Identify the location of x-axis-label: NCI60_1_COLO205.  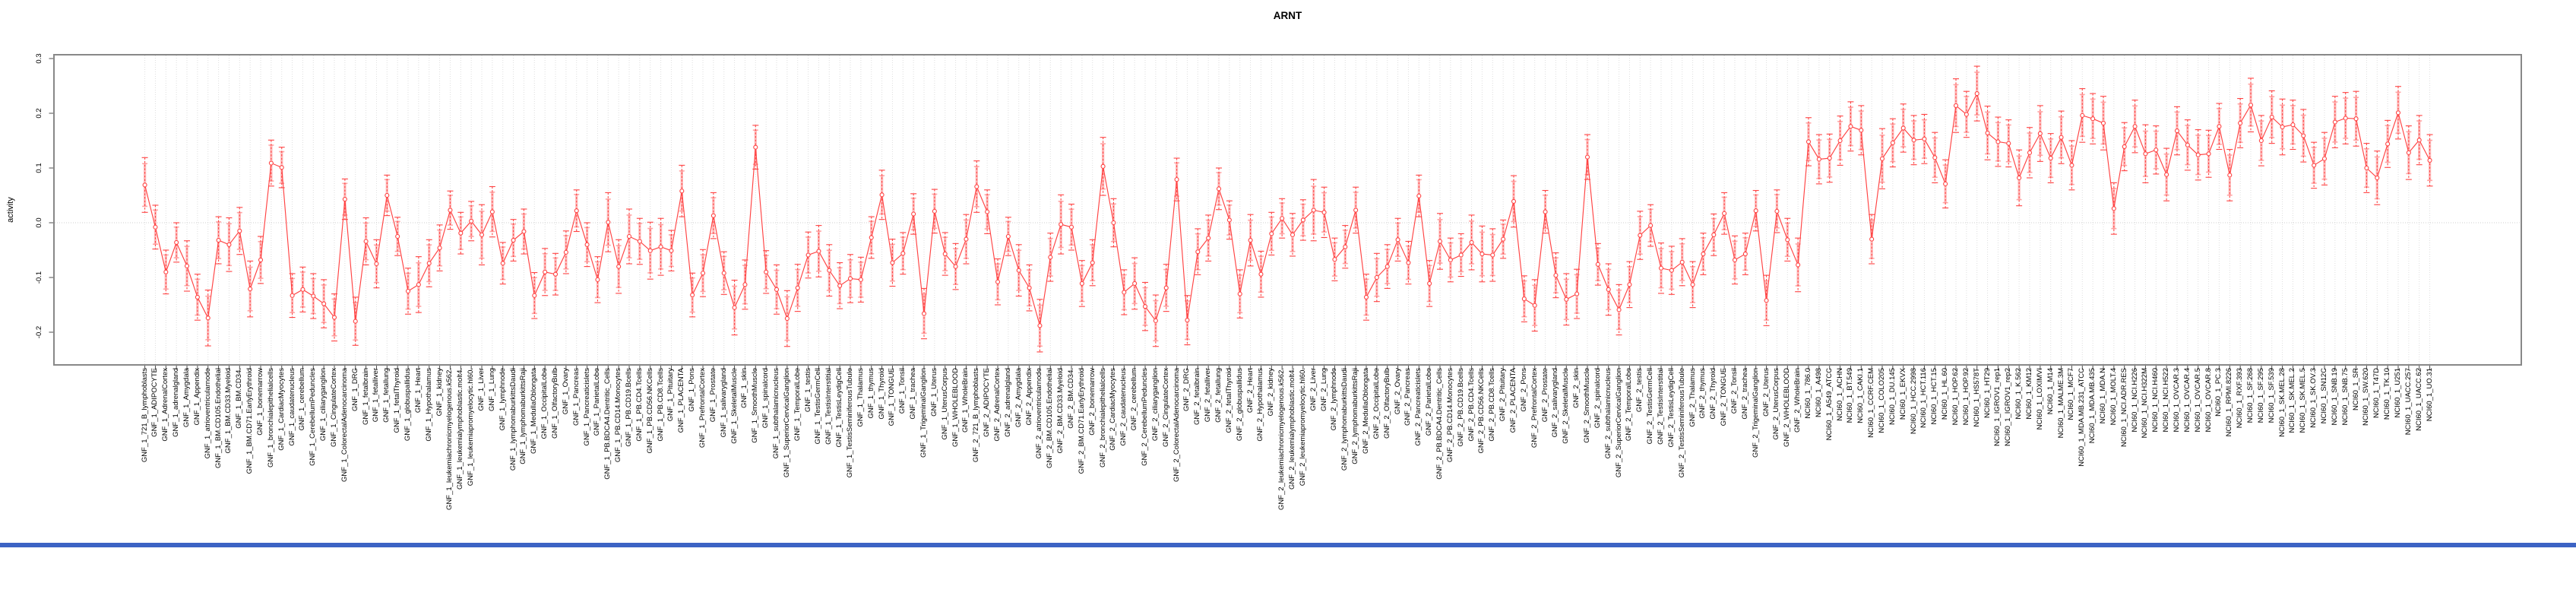
(1882, 401).